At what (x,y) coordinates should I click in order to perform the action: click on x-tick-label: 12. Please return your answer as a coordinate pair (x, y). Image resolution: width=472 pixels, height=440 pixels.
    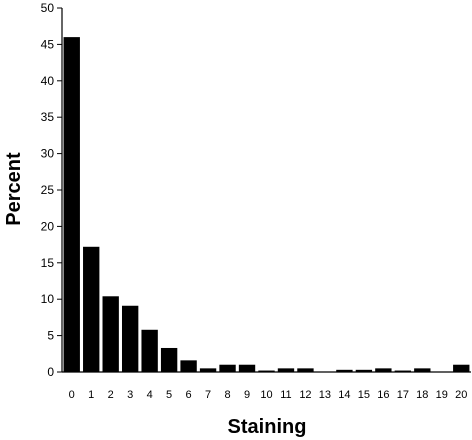
    Looking at the image, I should click on (305, 395).